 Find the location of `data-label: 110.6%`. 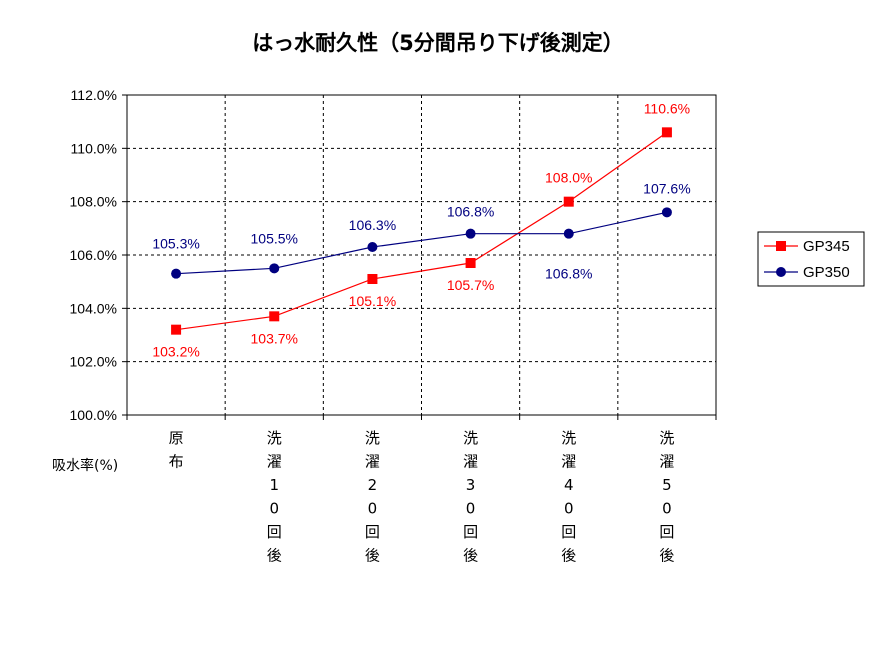

data-label: 110.6% is located at coordinates (667, 108).